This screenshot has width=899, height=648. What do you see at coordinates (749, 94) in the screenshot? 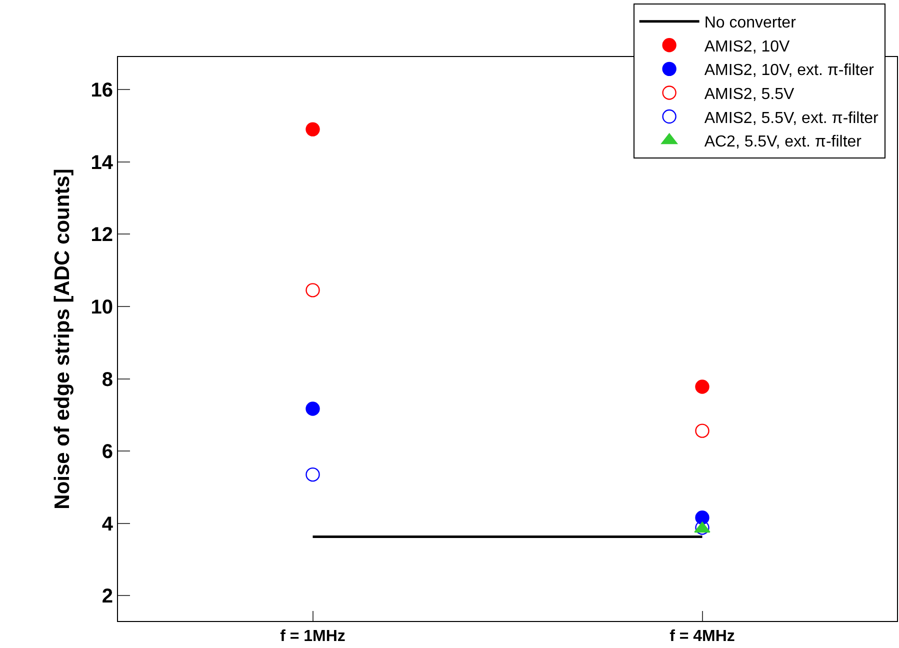
I see `legend-label: AMIS2, 5.5V` at bounding box center [749, 94].